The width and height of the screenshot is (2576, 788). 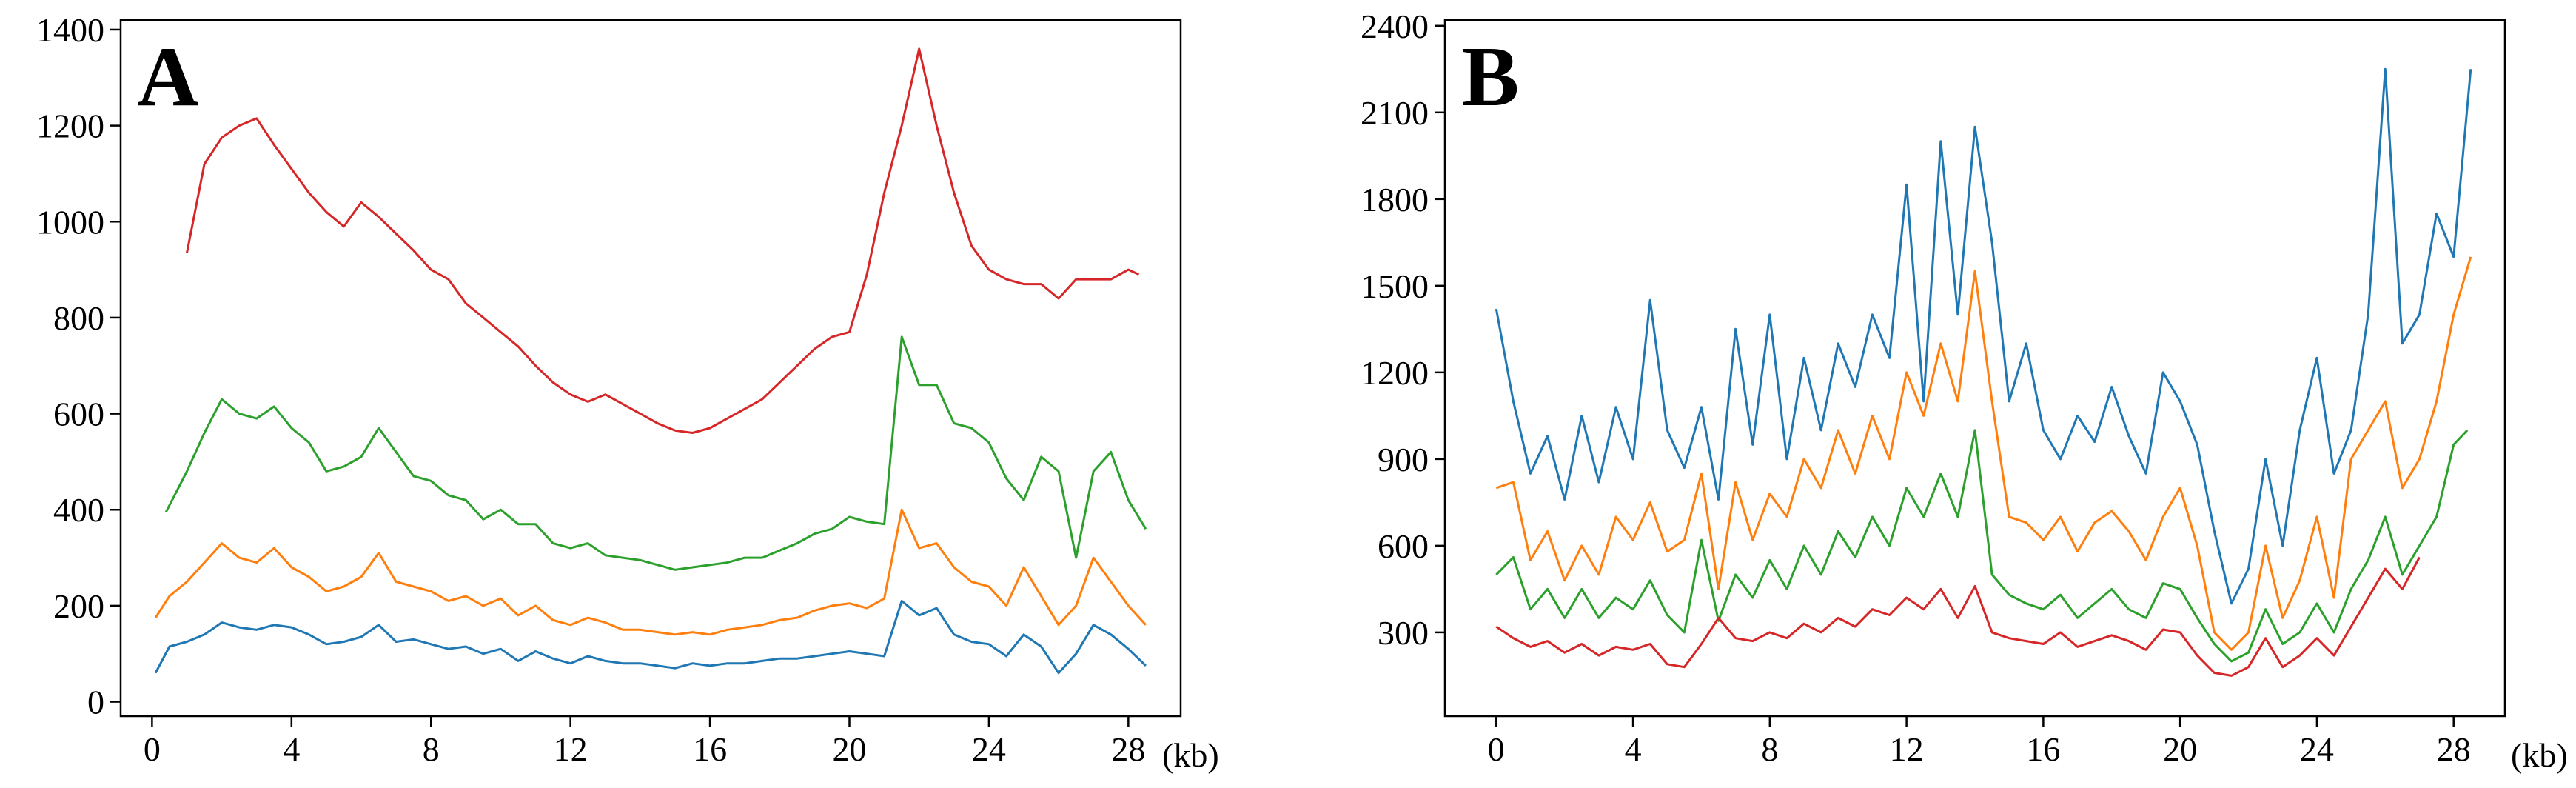 What do you see at coordinates (1907, 749) in the screenshot?
I see `panel-b-xtick-label: 12` at bounding box center [1907, 749].